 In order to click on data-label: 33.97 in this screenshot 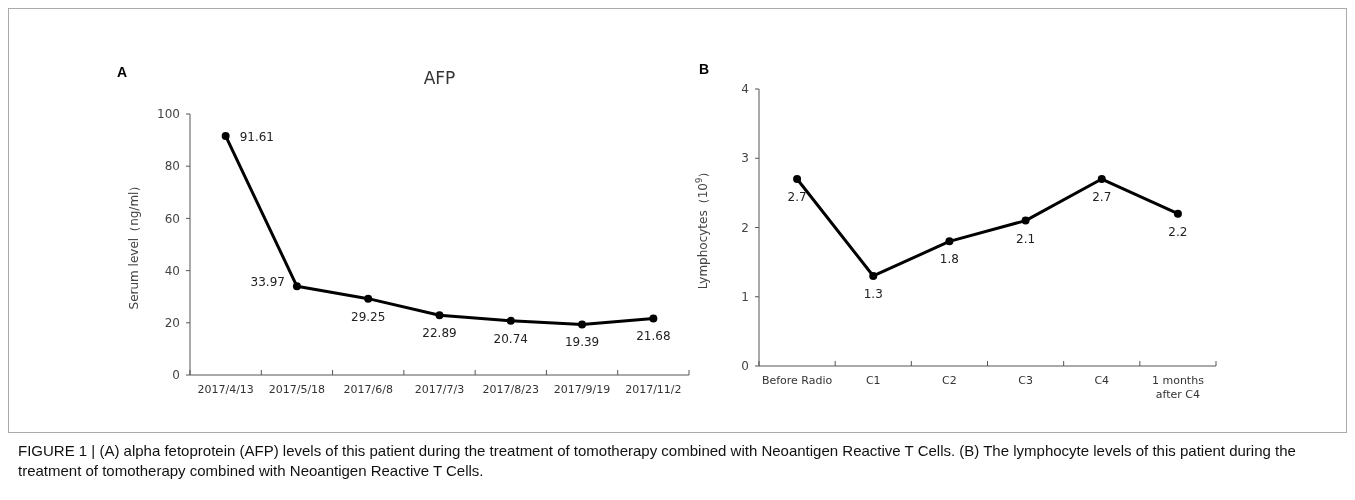, I will do `click(267, 282)`.